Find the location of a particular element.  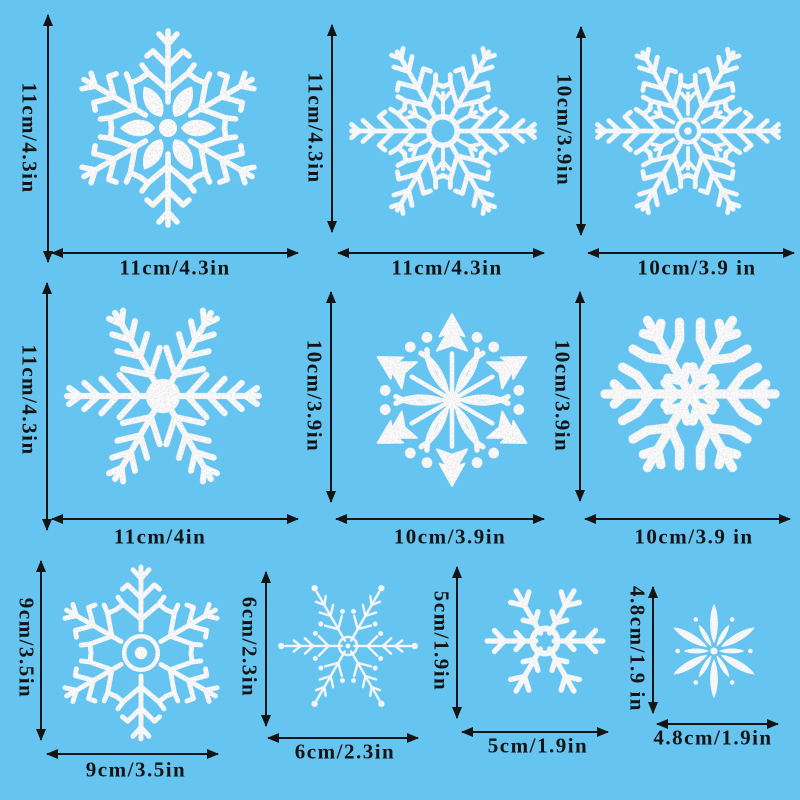

height-label: 9cm/3.5in is located at coordinates (26, 648).